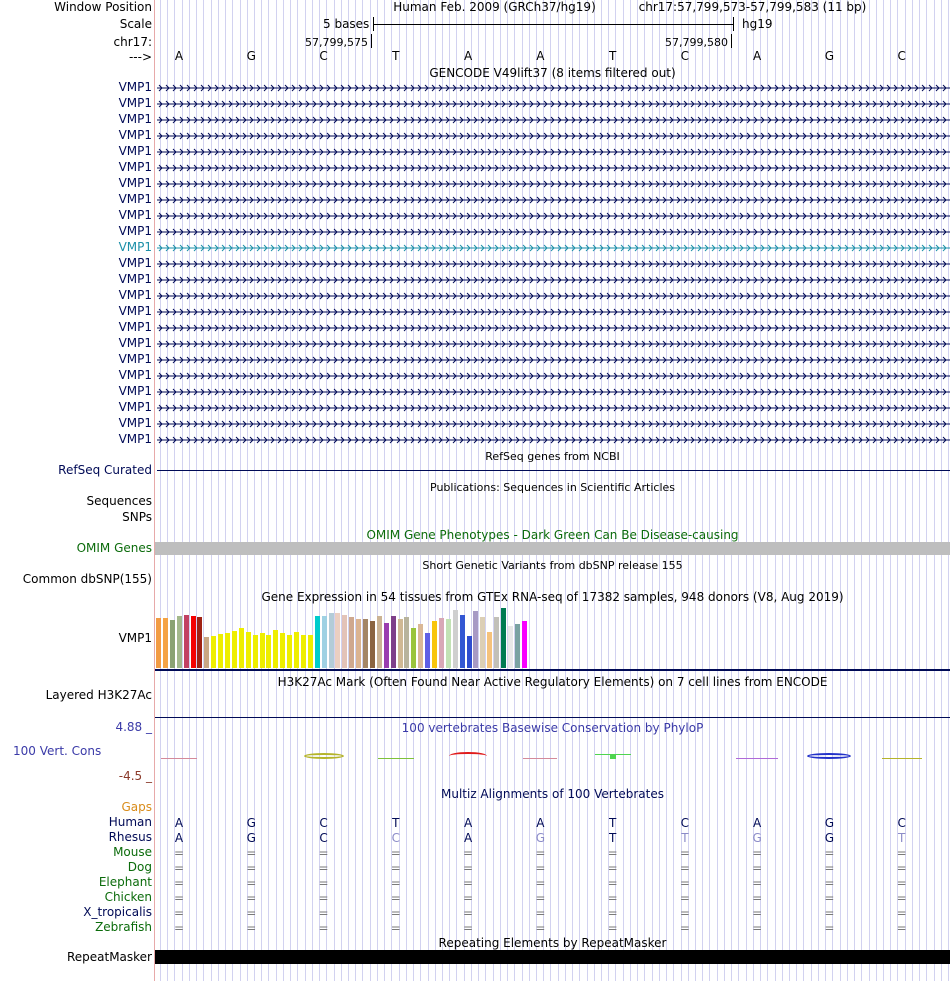  What do you see at coordinates (128, 897) in the screenshot?
I see `species-label: Chicken` at bounding box center [128, 897].